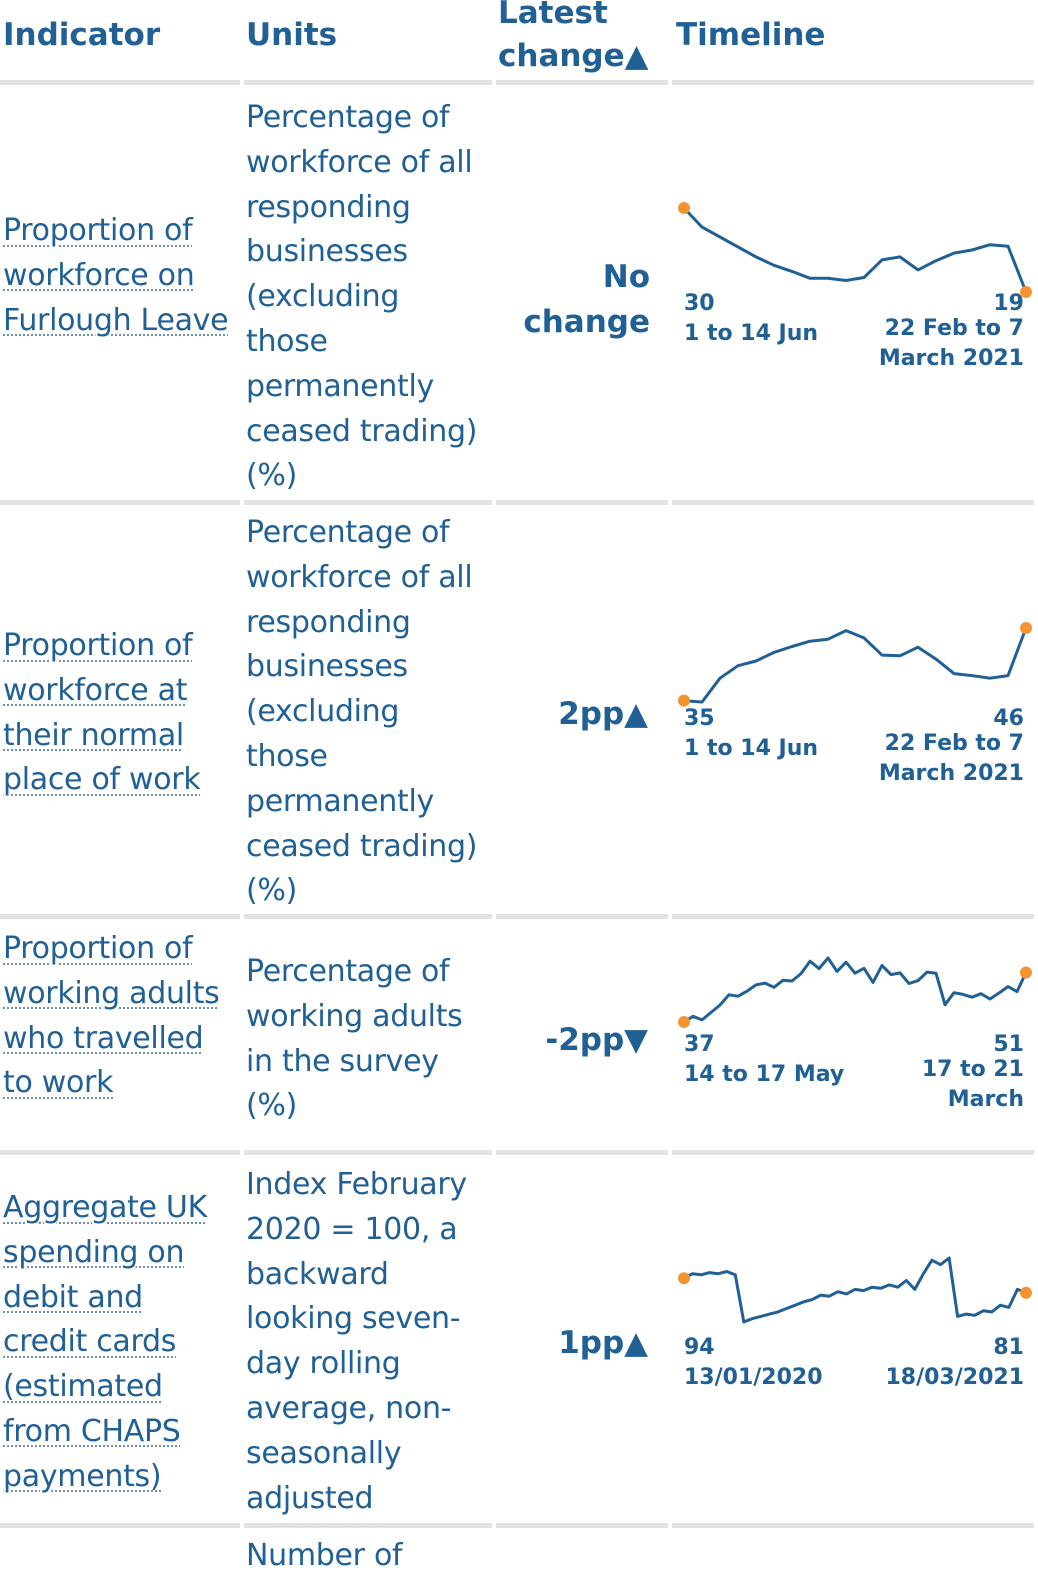  Describe the element at coordinates (751, 35) in the screenshot. I see `header-timeline: Timeline` at that location.